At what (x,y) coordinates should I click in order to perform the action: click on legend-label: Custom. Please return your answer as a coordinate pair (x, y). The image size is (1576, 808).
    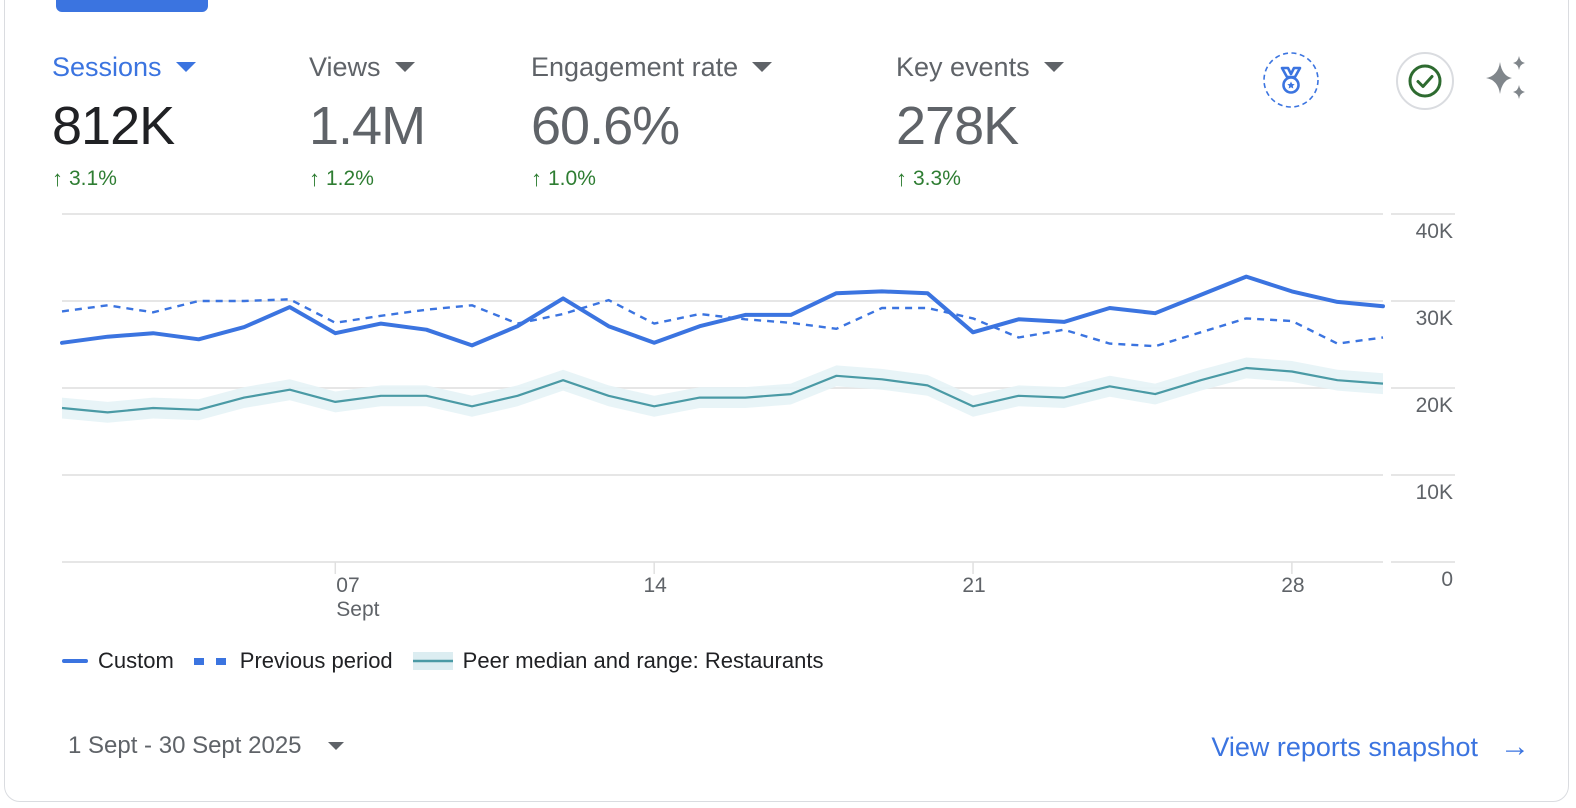
    Looking at the image, I should click on (136, 660).